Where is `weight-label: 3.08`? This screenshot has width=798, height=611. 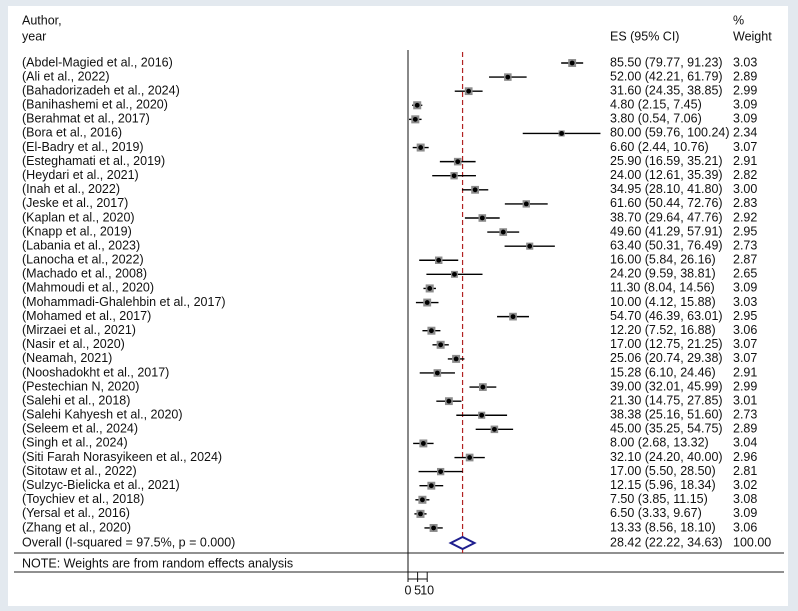 weight-label: 3.08 is located at coordinates (745, 499).